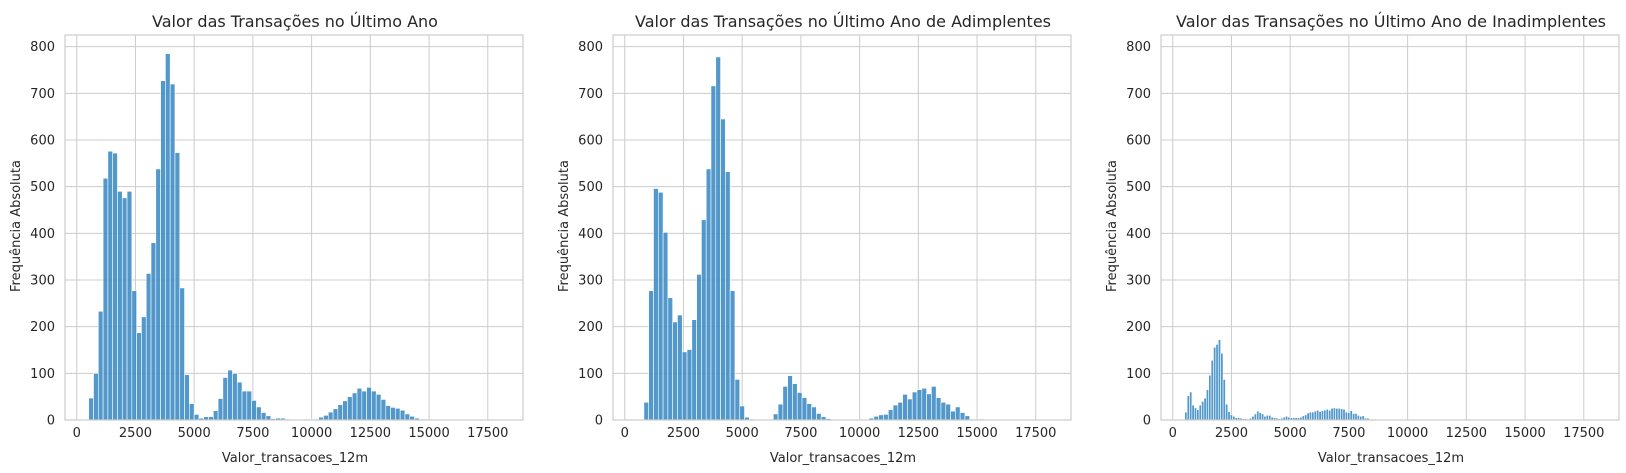  What do you see at coordinates (599, 421) in the screenshot?
I see `y-tick-label: 0` at bounding box center [599, 421].